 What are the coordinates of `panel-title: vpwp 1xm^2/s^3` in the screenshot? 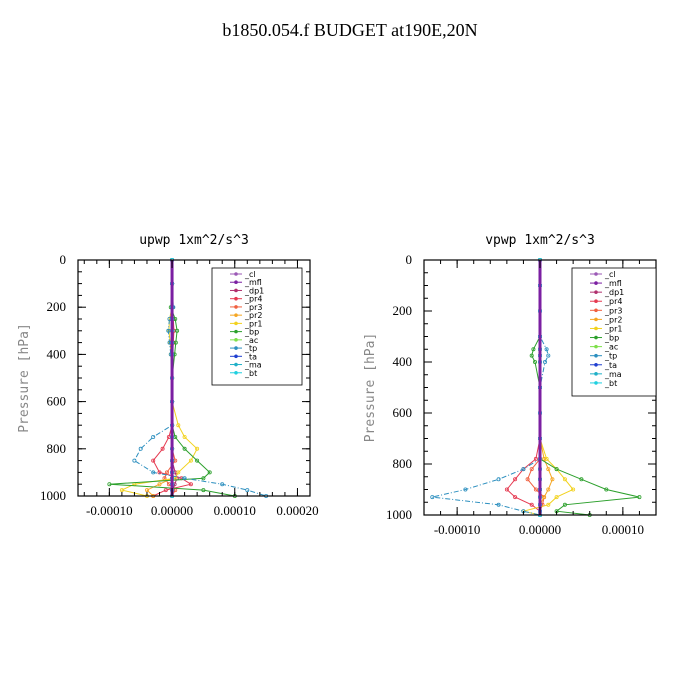 It's located at (540, 240).